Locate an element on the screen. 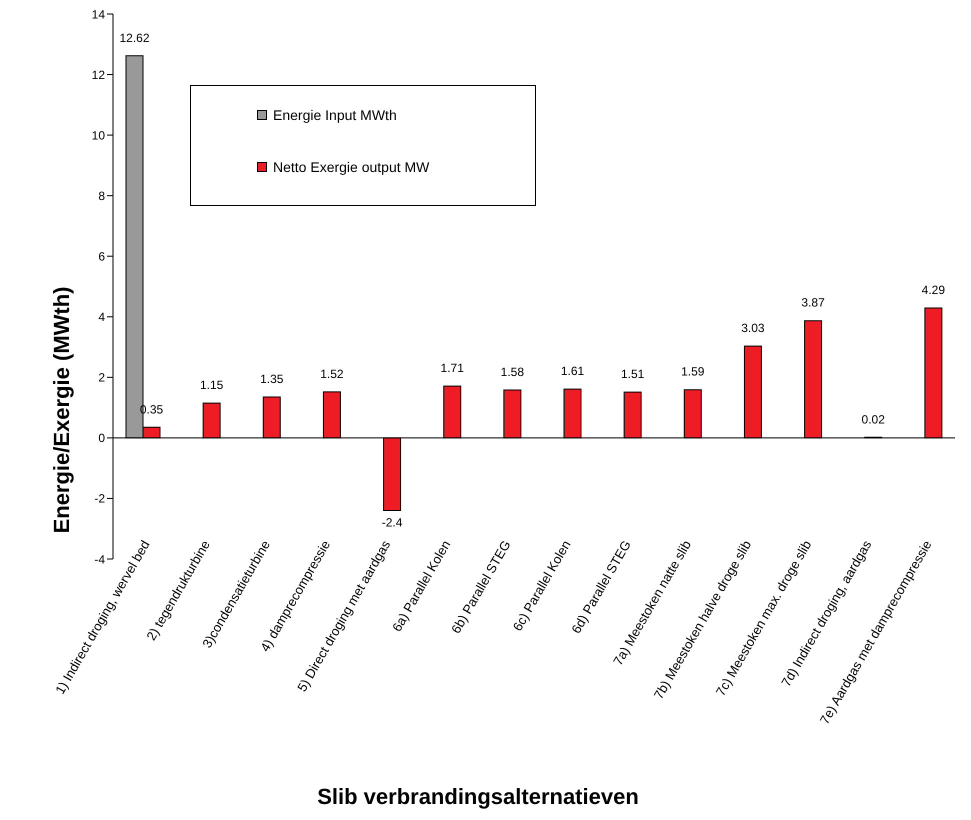 This screenshot has width=971, height=820. y-tick-label: 4 is located at coordinates (102, 317).